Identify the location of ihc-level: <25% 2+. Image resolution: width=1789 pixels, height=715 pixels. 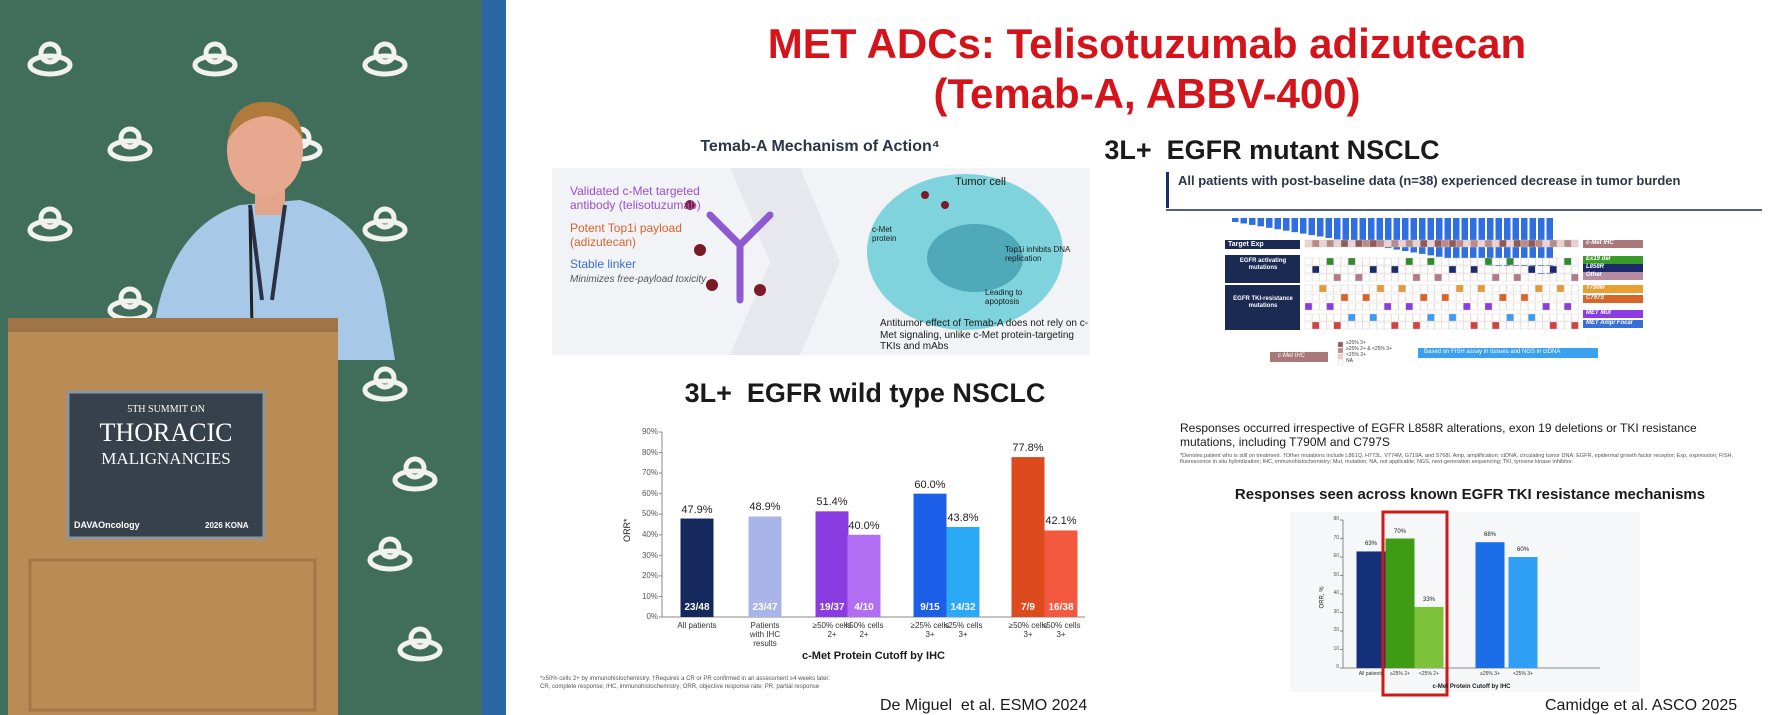
(1356, 355).